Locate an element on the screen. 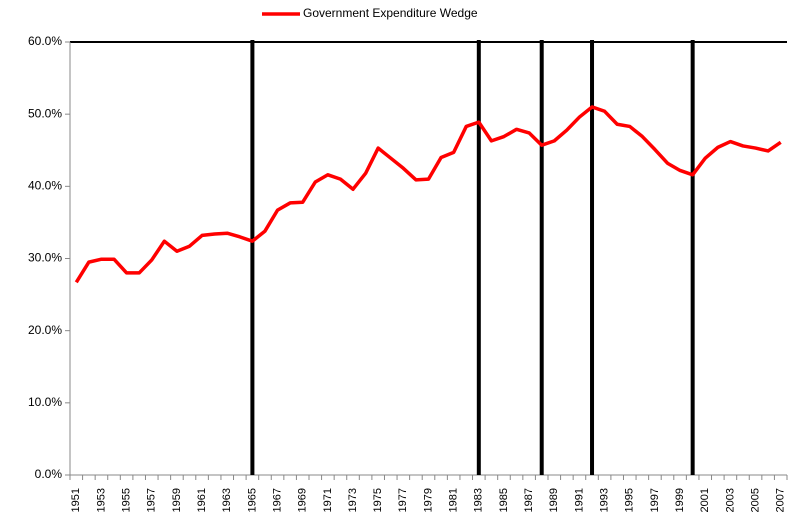  y-tick-label: 40.0% is located at coordinates (45, 186).